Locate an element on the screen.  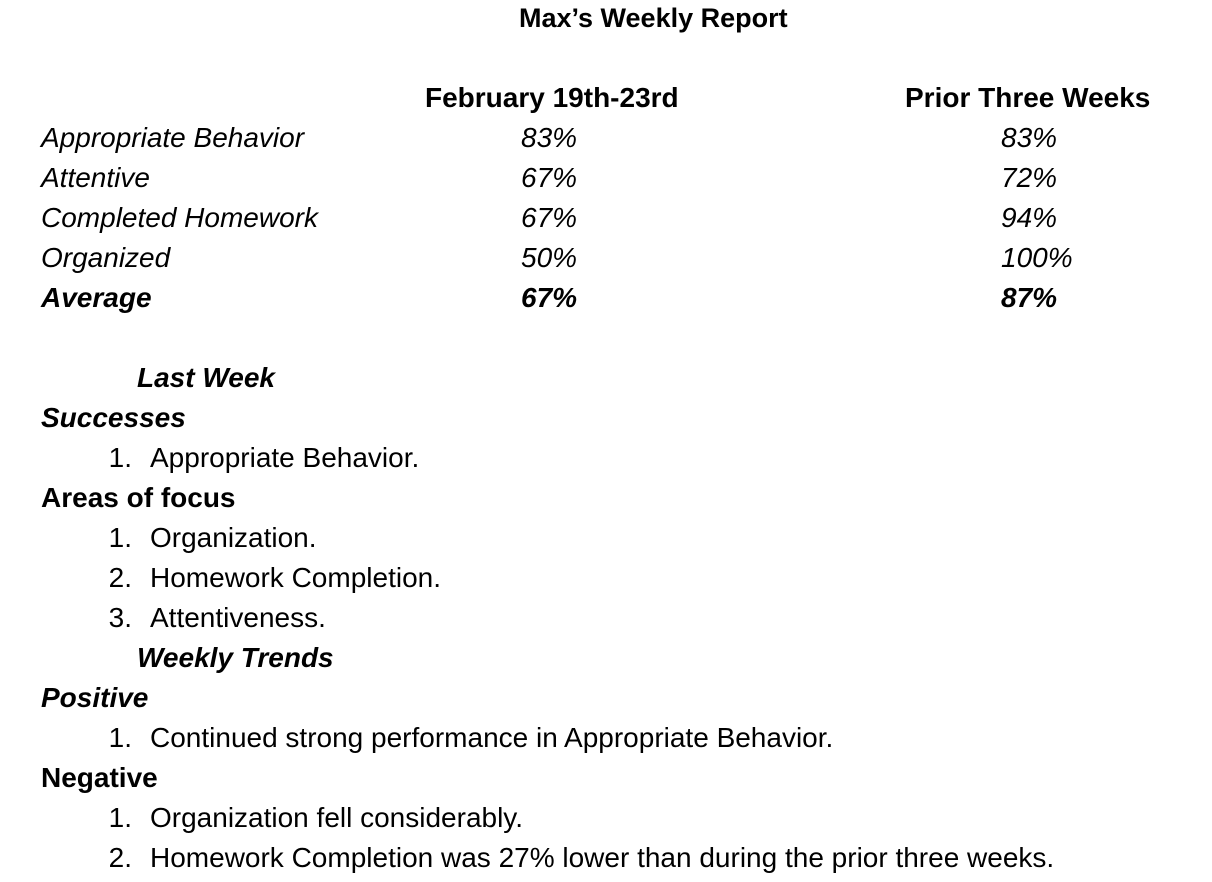
list-item-text: Organization. is located at coordinates (233, 537).